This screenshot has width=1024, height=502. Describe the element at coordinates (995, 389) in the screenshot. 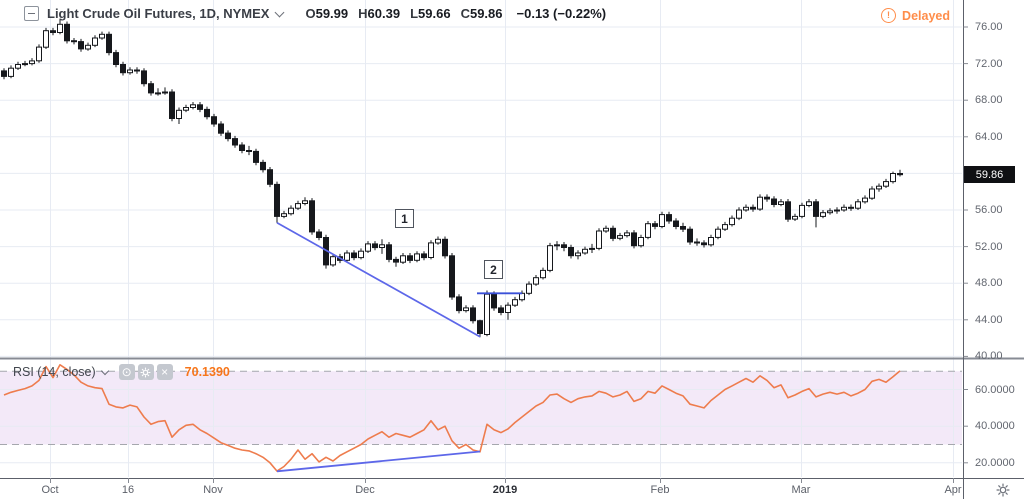

I see `axis-price-label: 60.0000` at that location.